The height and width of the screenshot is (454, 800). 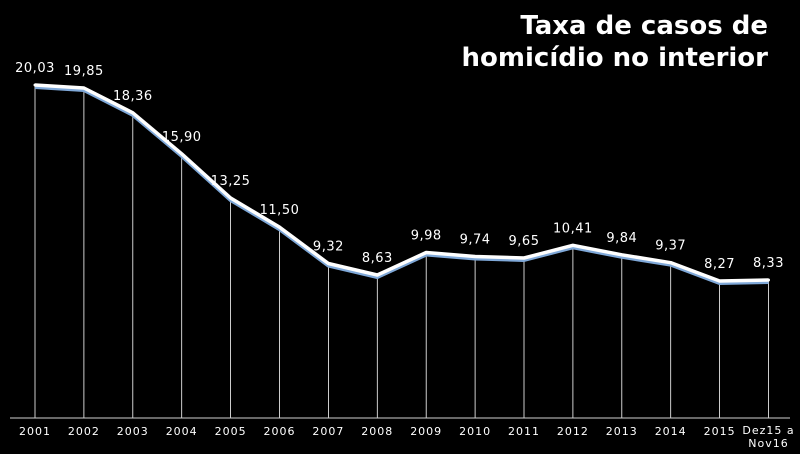 What do you see at coordinates (35, 68) in the screenshot?
I see `data-label: 20,03` at bounding box center [35, 68].